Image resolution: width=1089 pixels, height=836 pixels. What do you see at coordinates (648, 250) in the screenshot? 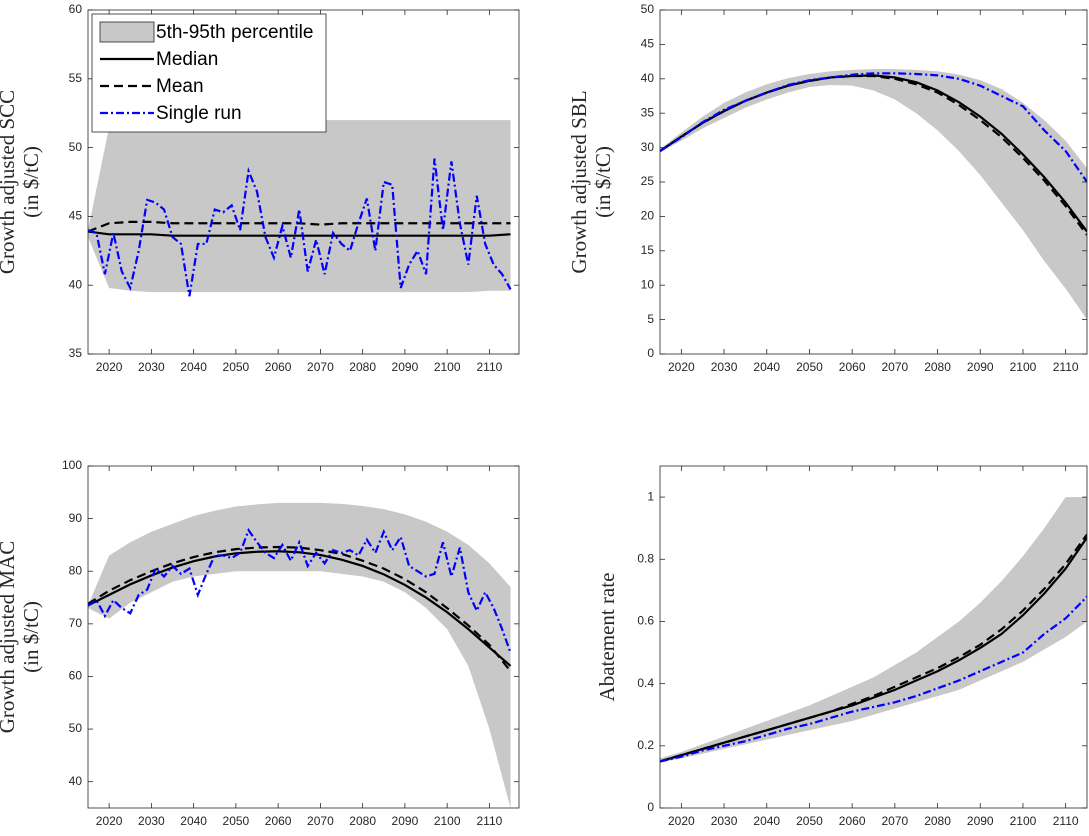
I see `y-tick-label: 15` at bounding box center [648, 250].